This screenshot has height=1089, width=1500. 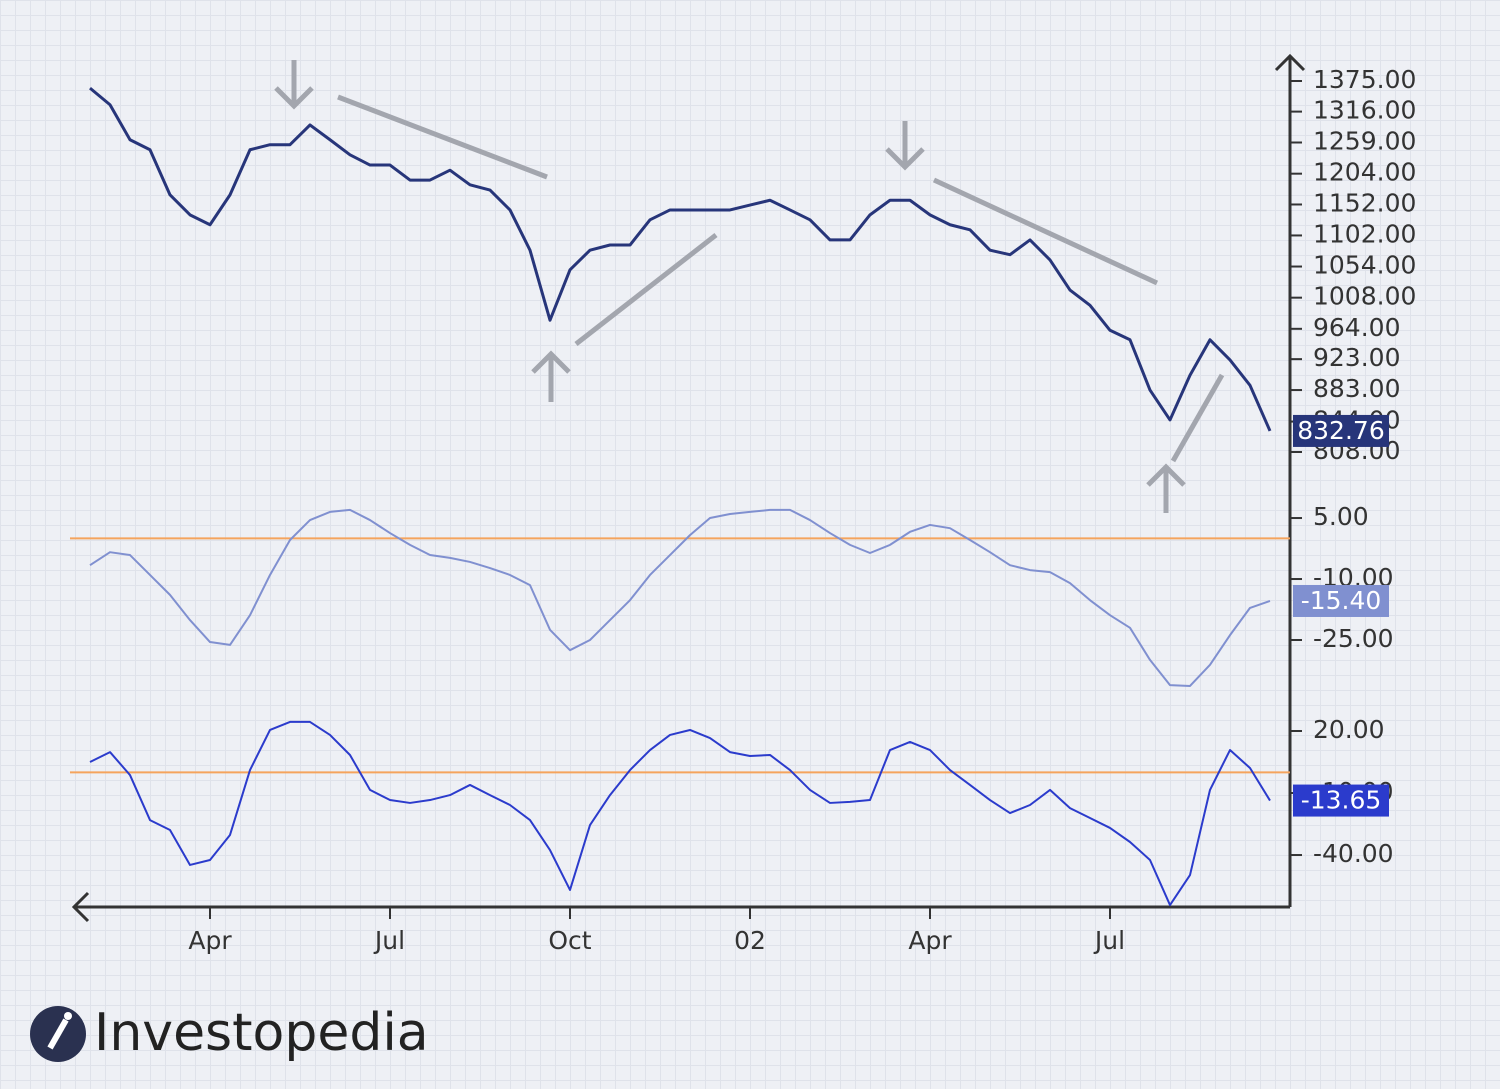 I want to click on last-value-label: -15.40, so click(x=1341, y=600).